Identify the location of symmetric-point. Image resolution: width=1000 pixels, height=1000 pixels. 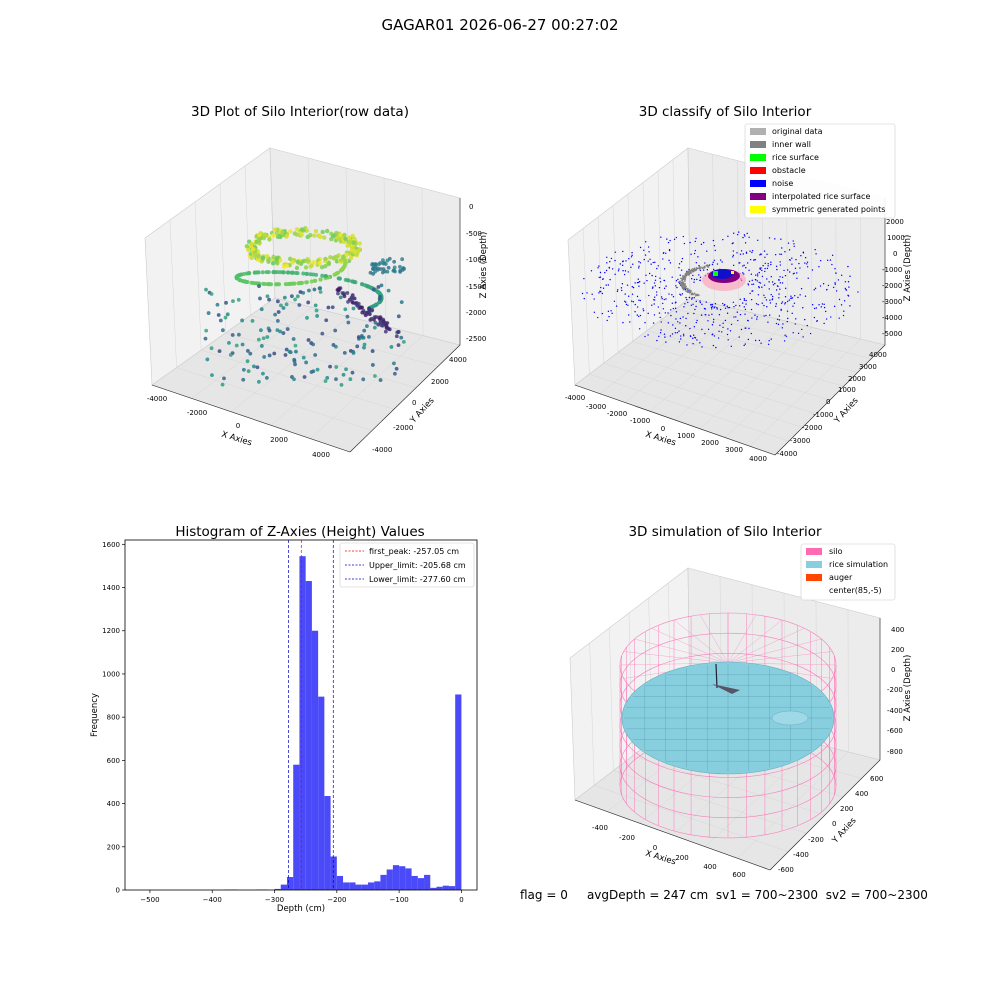
(732, 272).